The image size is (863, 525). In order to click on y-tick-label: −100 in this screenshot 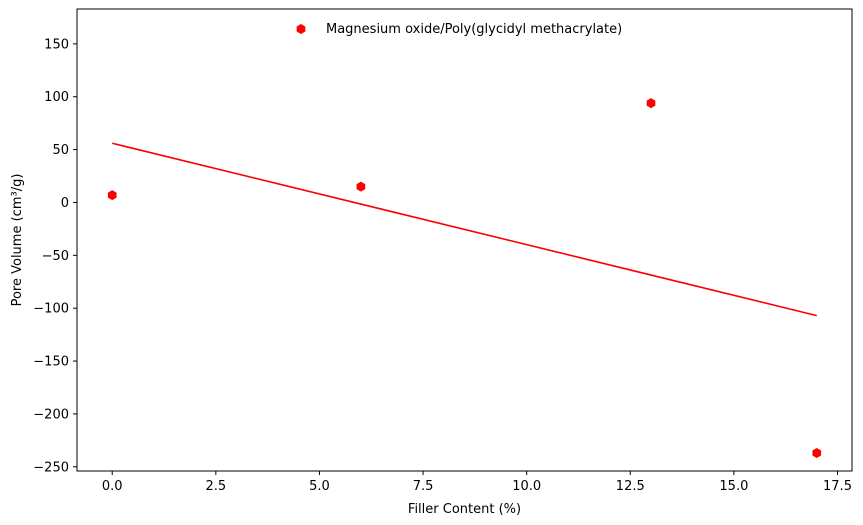, I will do `click(51, 309)`.